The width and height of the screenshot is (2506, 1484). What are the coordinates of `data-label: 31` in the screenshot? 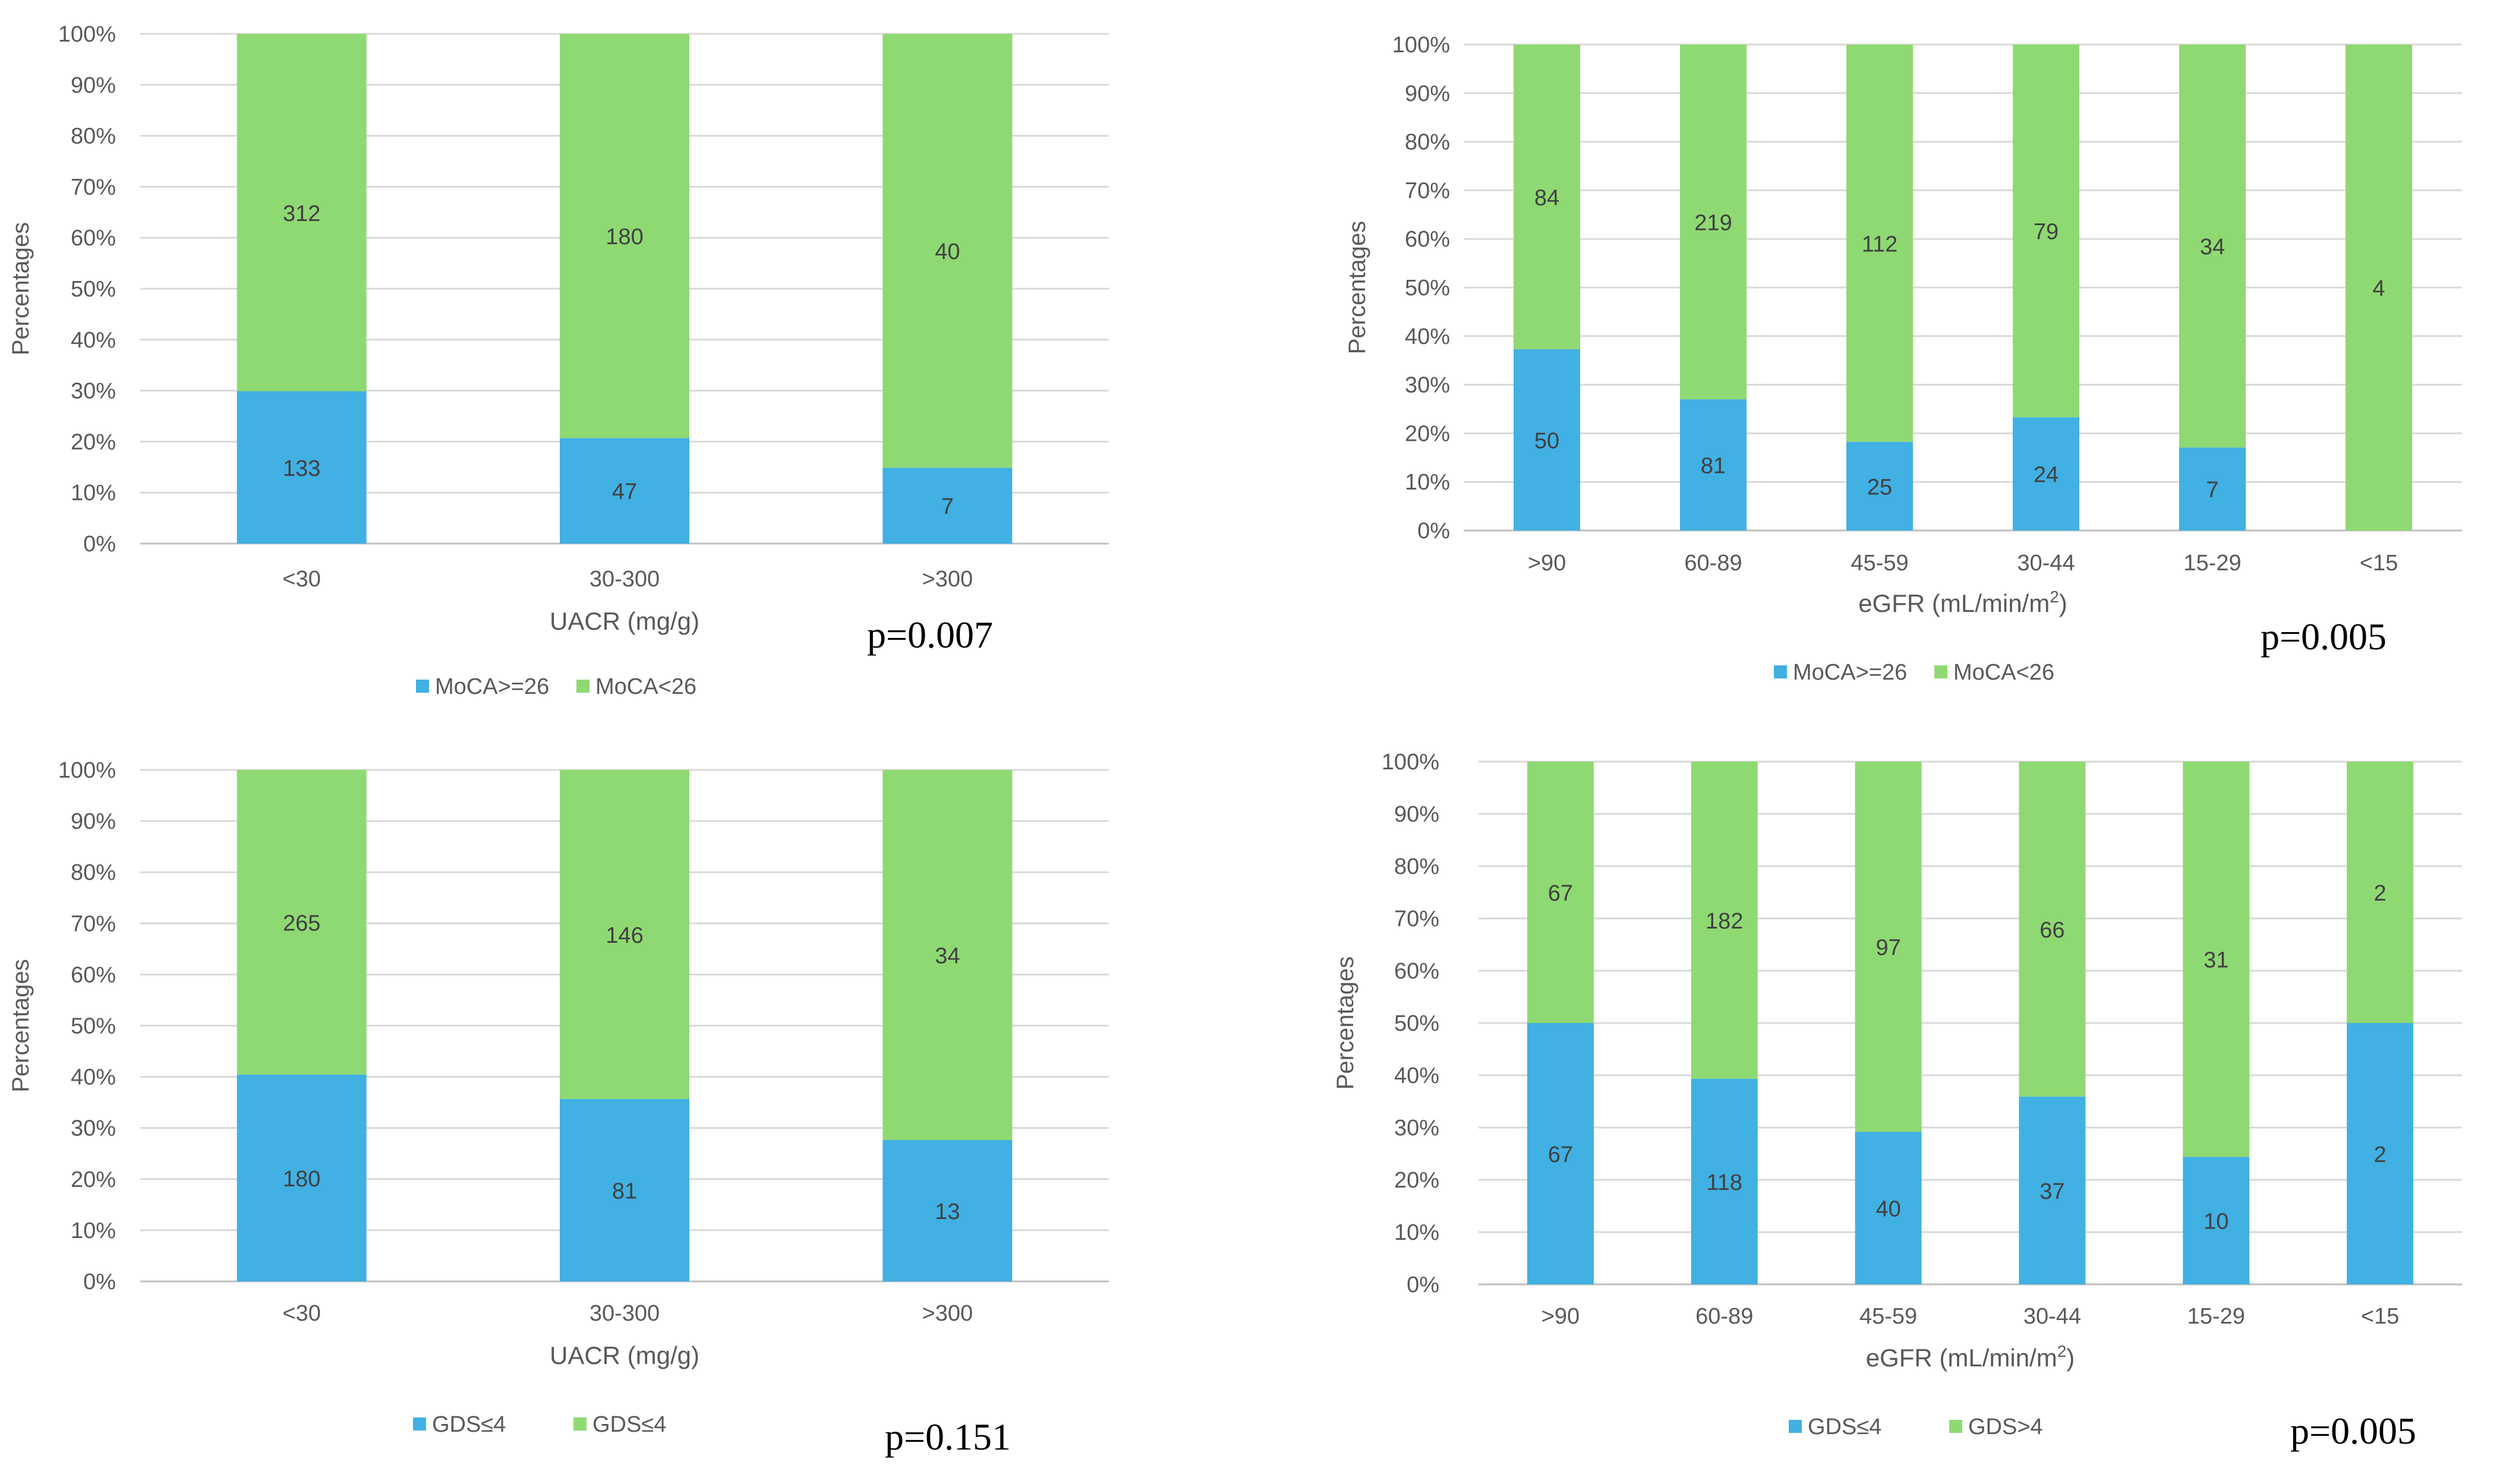 It's located at (2216, 960).